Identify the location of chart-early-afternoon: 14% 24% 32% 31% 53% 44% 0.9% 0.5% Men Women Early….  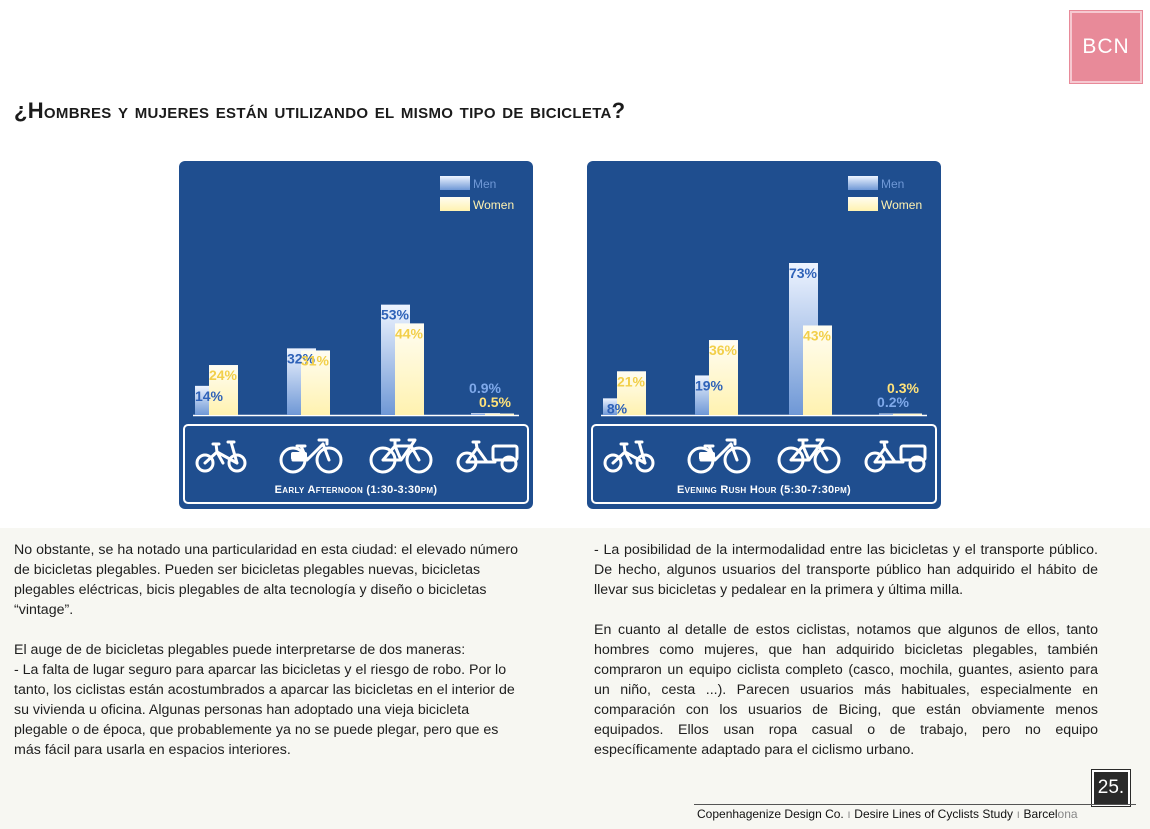
(356, 335).